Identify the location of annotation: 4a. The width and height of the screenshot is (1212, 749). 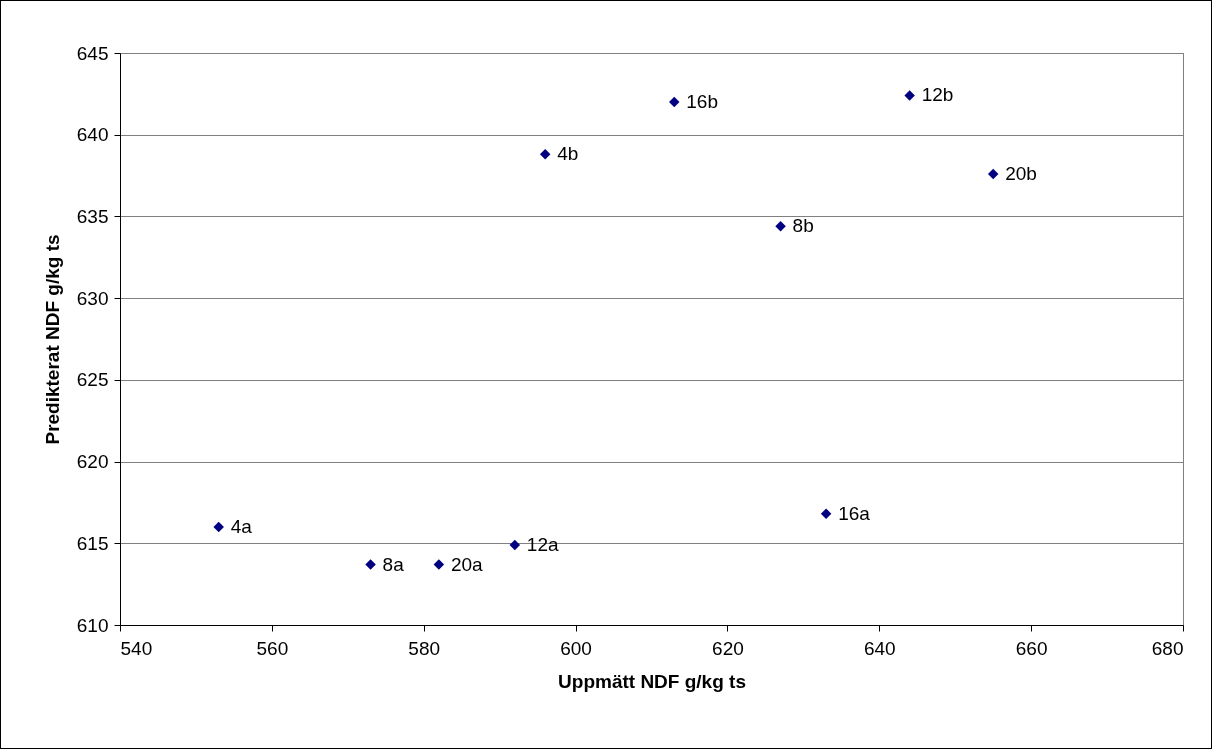
(241, 526).